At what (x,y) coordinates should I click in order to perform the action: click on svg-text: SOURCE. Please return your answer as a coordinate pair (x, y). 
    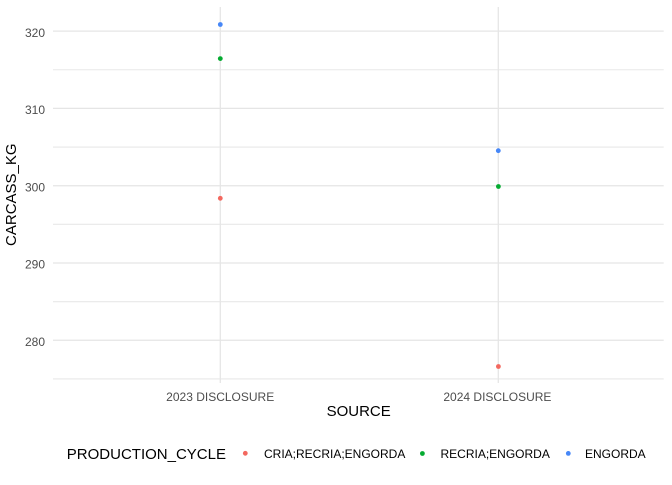
    Looking at the image, I should click on (359, 411).